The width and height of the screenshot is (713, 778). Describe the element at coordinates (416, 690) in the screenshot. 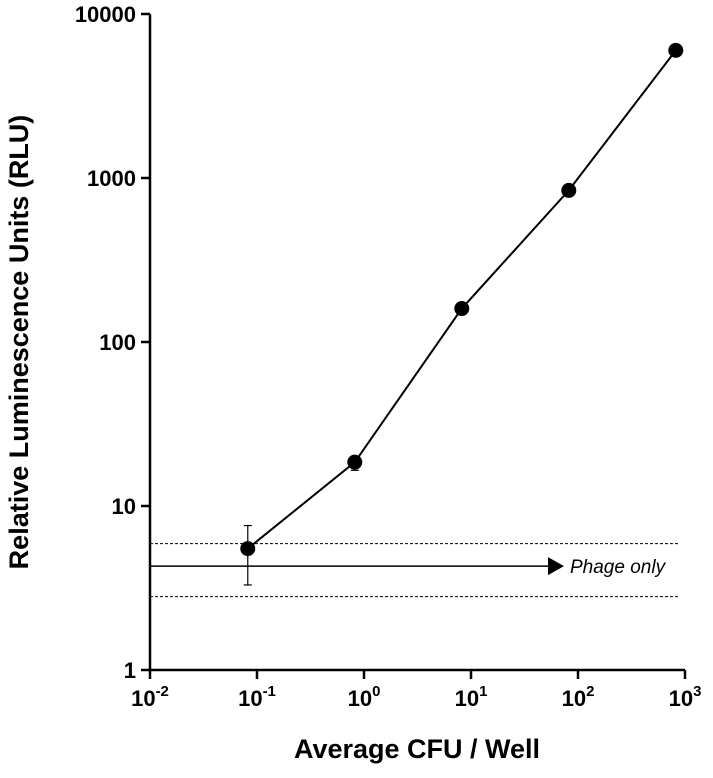

I see `x-axis-ticks: 10⁻² 10⁻¹ 10⁰ 10¹ 10² 10³` at that location.